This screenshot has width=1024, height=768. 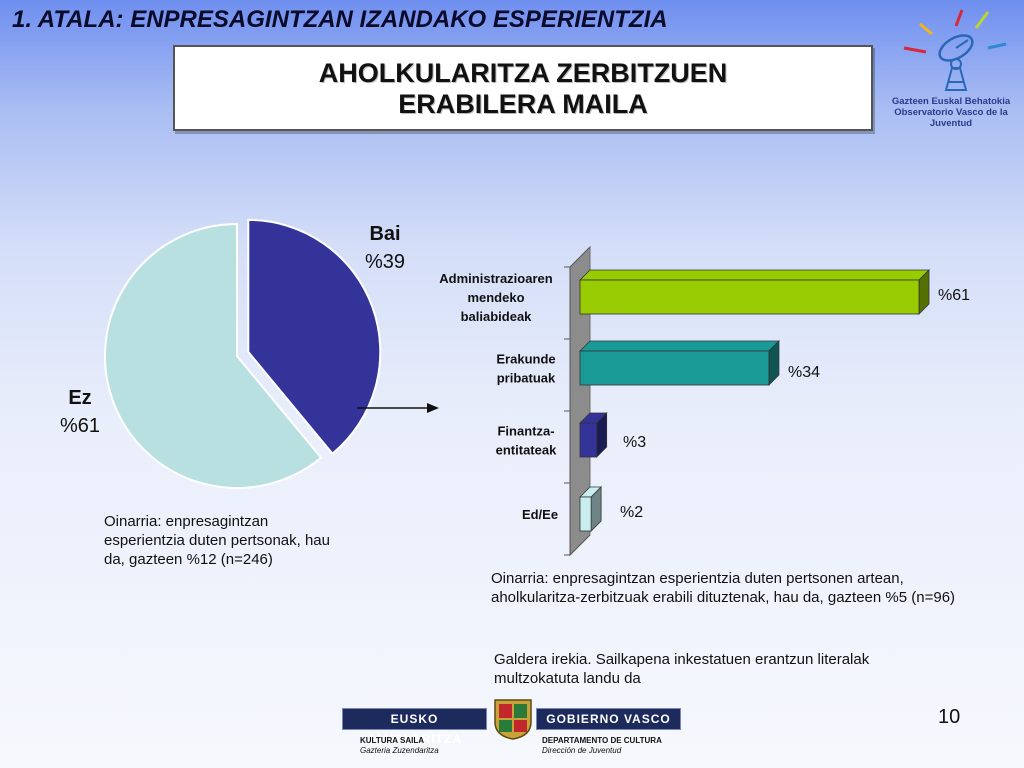 I want to click on bar-value-label-4: %2, so click(x=631, y=512).